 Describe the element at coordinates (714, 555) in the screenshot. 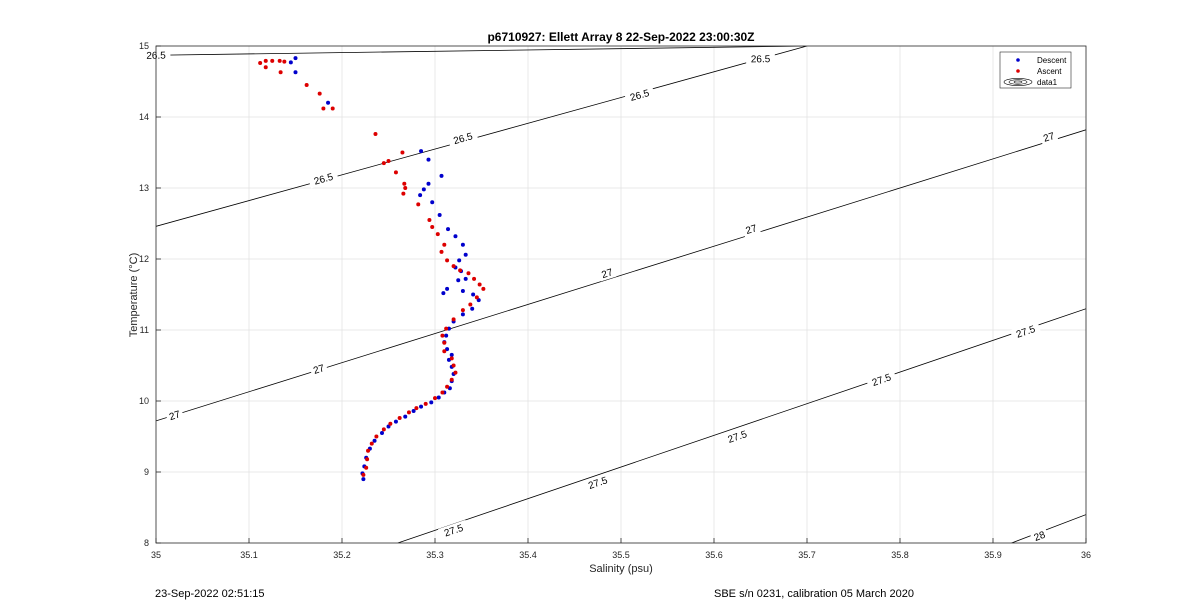

I see `x-tick-label: 35.6` at that location.